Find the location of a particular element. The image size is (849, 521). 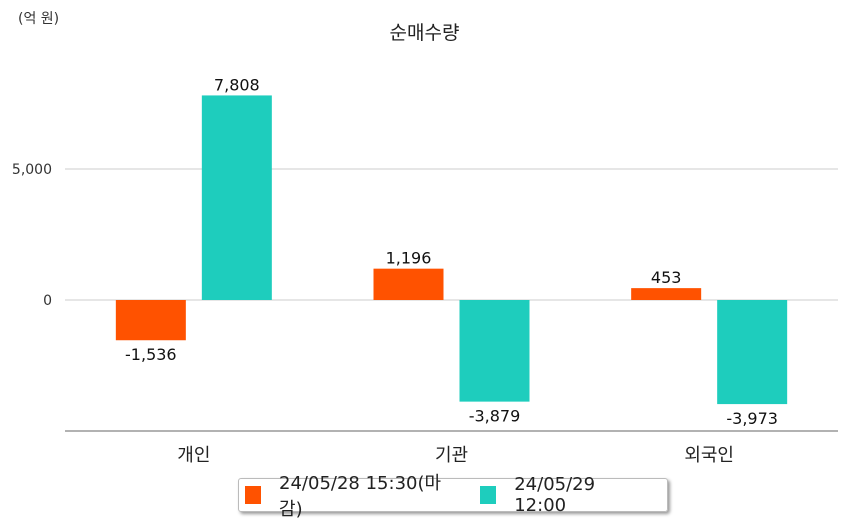

legend-label: 24/05/28 15:30(마감) is located at coordinates (360, 496).